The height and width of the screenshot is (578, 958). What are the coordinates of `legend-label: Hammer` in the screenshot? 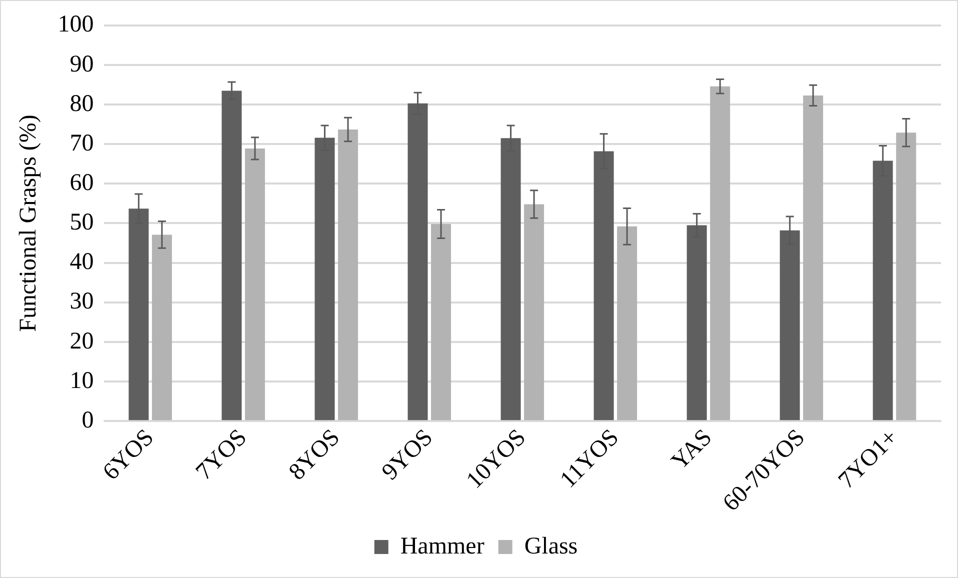 It's located at (442, 546).